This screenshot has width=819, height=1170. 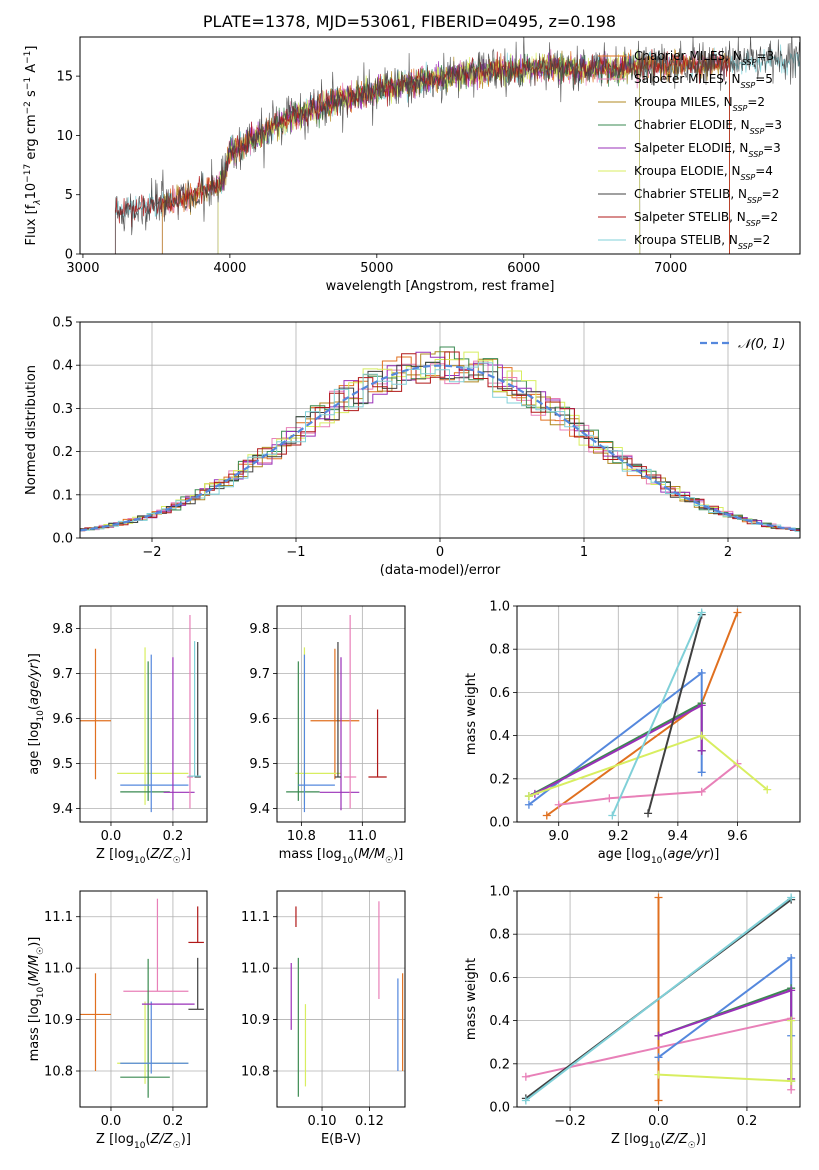 What do you see at coordinates (341, 856) in the screenshot?
I see `x-axis-label: mass [log10(M/M☉)]` at bounding box center [341, 856].